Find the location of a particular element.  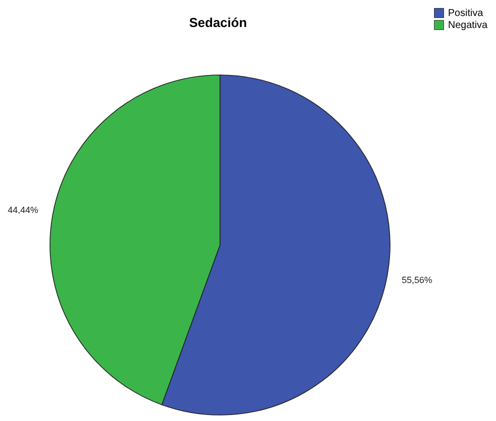

text: Sedación is located at coordinates (218, 22).